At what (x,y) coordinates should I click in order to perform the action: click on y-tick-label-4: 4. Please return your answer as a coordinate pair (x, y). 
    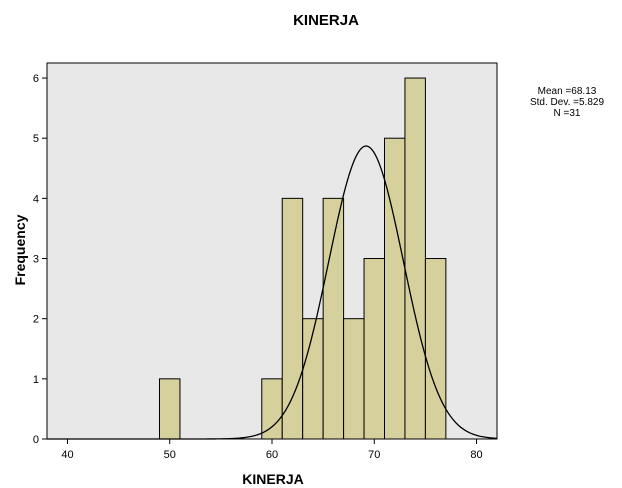
    Looking at the image, I should click on (36, 199).